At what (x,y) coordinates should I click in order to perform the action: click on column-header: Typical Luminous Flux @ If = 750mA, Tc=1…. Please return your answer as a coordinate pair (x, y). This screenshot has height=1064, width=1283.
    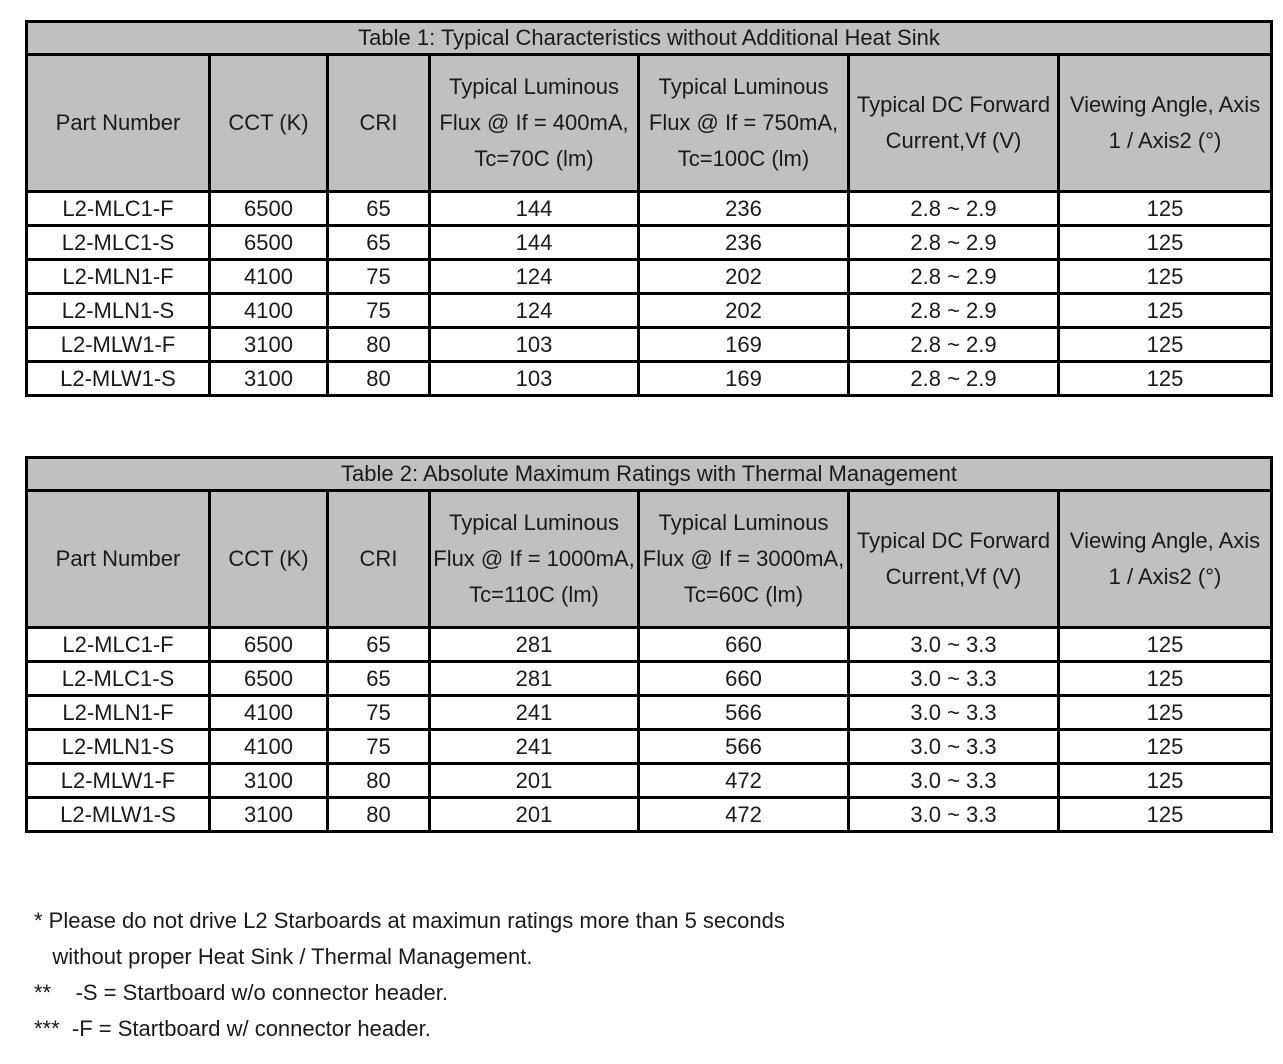
    Looking at the image, I should click on (743, 123).